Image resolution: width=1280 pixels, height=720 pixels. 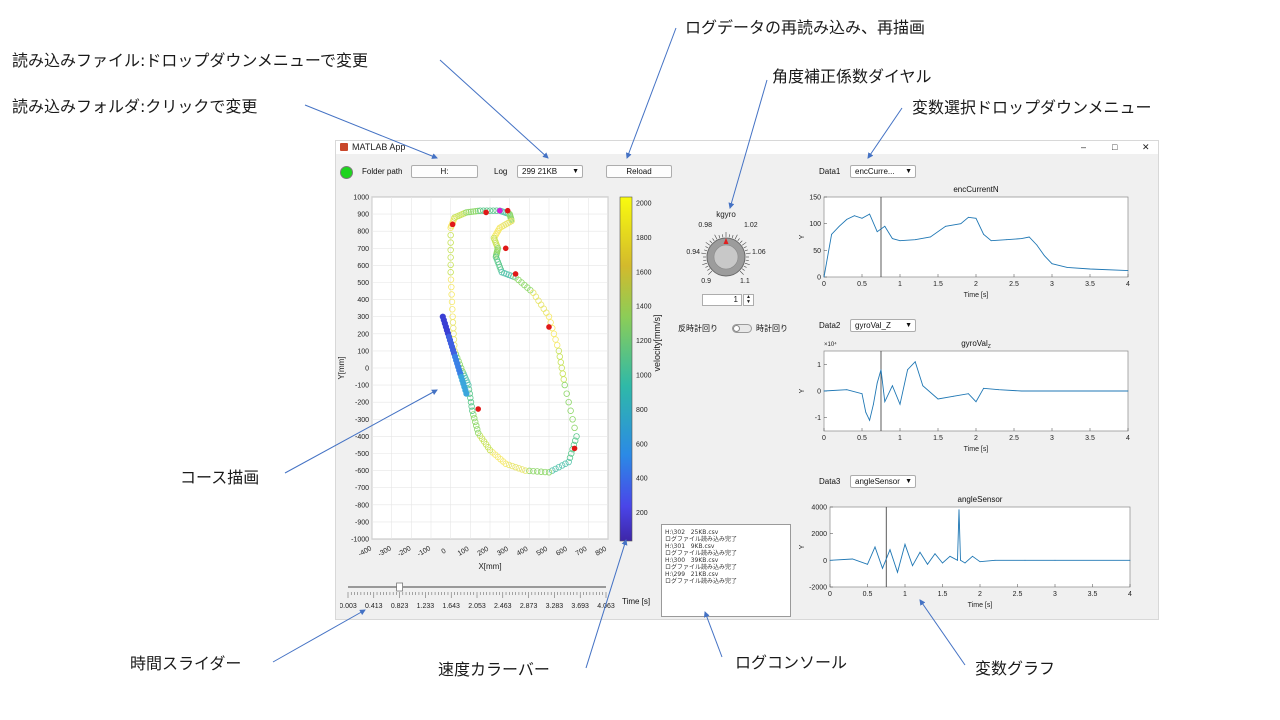 What do you see at coordinates (580, 606) in the screenshot?
I see `slider-tick-label: 3.693` at bounding box center [580, 606].